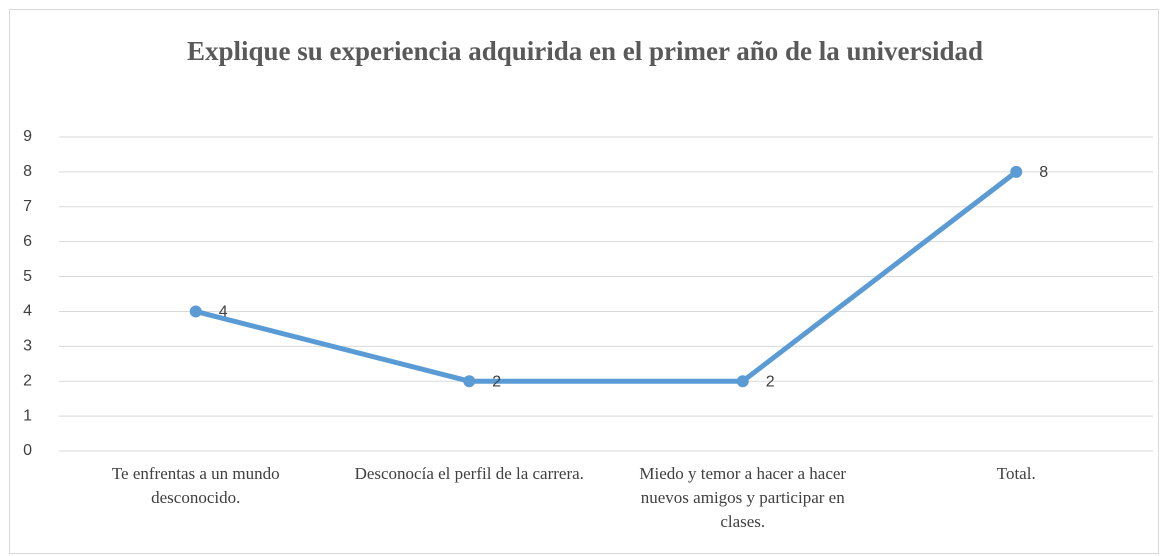 Image resolution: width=1170 pixels, height=556 pixels. I want to click on data-label: 4, so click(223, 312).